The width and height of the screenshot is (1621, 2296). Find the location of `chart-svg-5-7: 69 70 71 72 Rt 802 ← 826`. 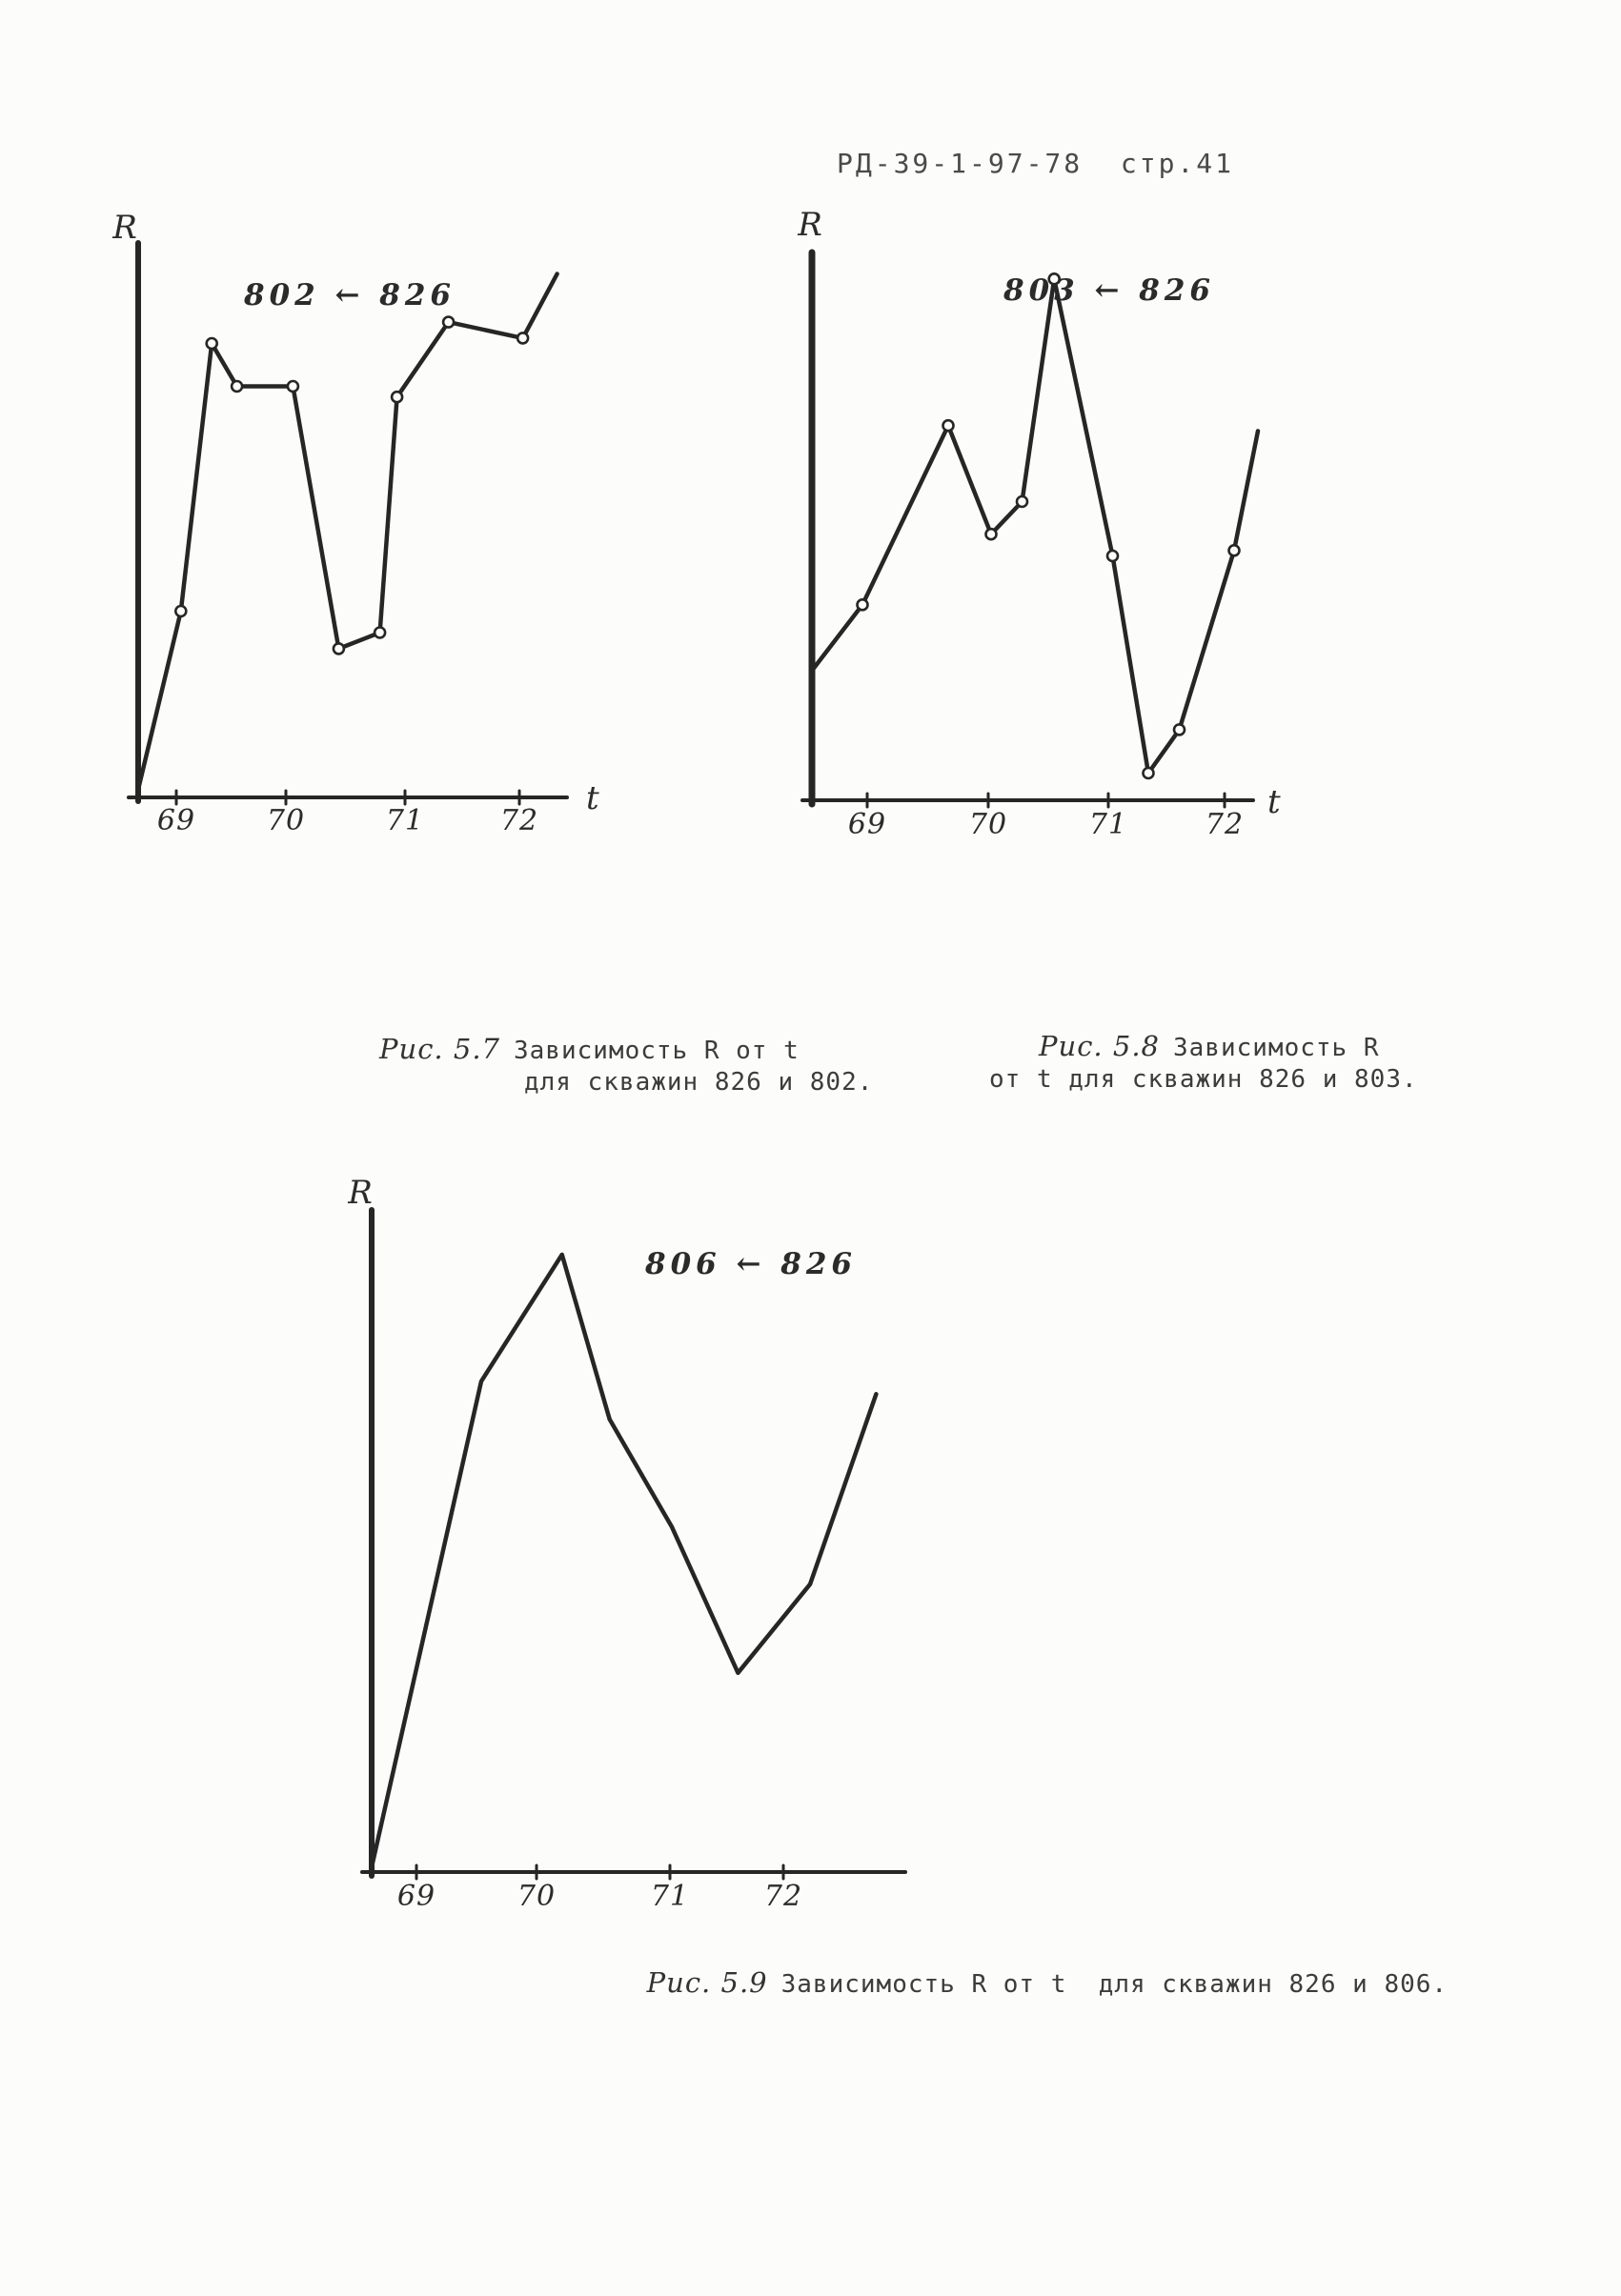

chart-svg-5-7: 69 70 71 72 Rt 802 ← 826 is located at coordinates (355, 525).